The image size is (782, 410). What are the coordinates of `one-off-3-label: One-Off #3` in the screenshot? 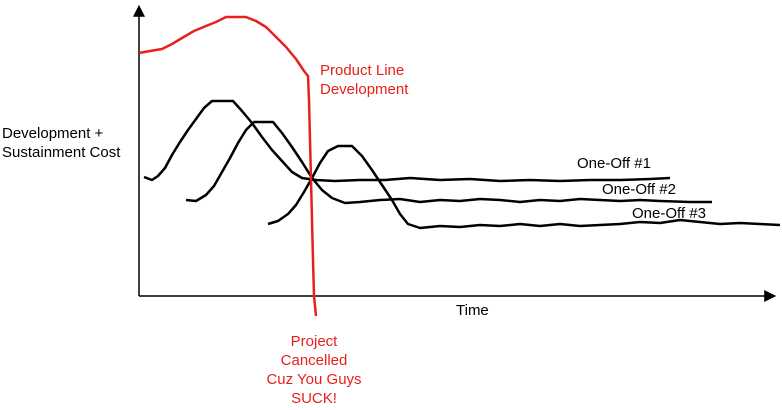 It's located at (669, 213).